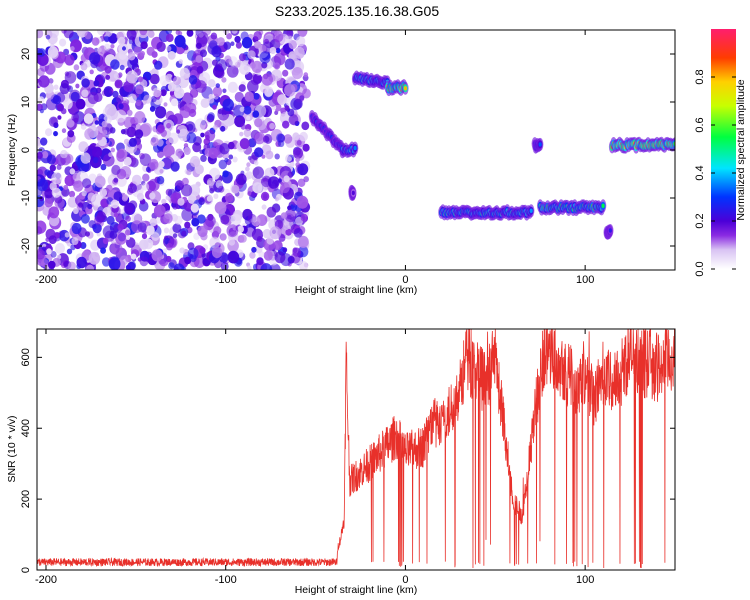  I want to click on colorbar-tick-label: 0.0, so click(700, 268).